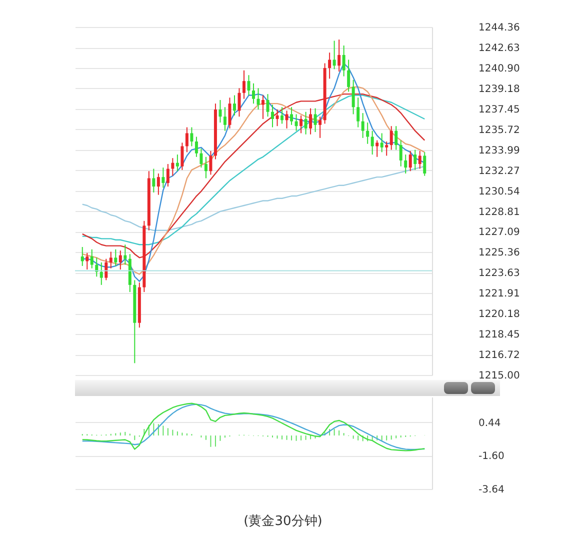 This screenshot has height=545, width=566. Describe the element at coordinates (499, 212) in the screenshot. I see `y-tick-label: 1228.81` at that location.